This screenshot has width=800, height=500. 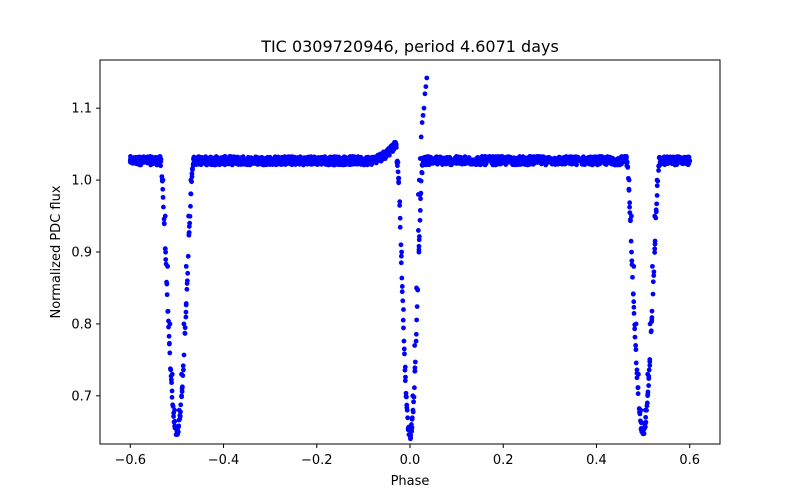 What do you see at coordinates (56, 251) in the screenshot?
I see `y-axis-label: Normalized PDC flux` at bounding box center [56, 251].